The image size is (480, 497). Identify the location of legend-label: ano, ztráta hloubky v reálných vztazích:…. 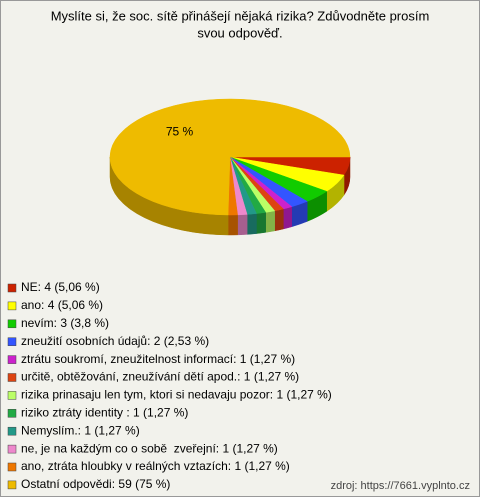
(155, 466).